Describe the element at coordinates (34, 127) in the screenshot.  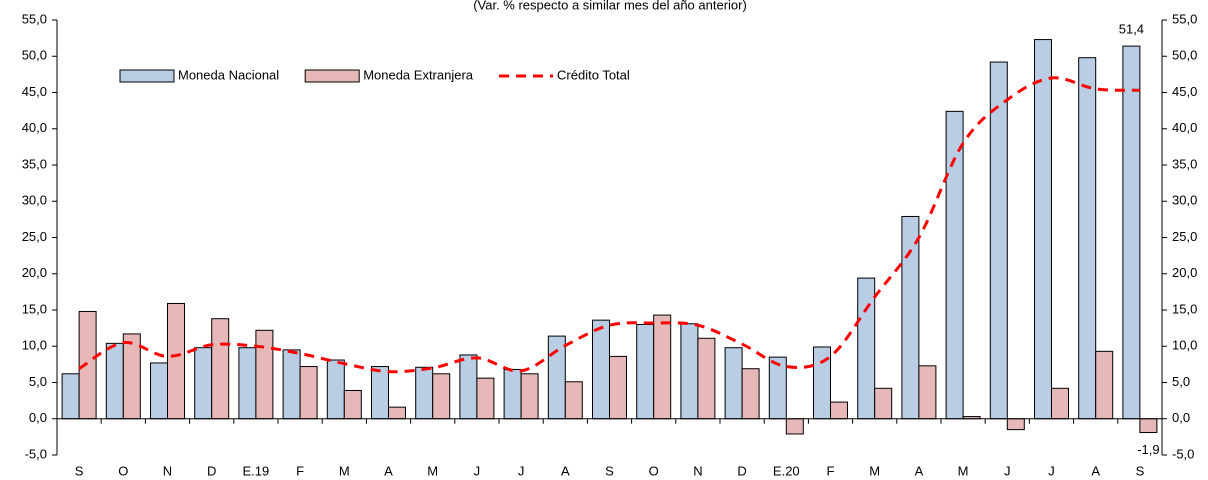
I see `y-tick-label: 40,0` at that location.